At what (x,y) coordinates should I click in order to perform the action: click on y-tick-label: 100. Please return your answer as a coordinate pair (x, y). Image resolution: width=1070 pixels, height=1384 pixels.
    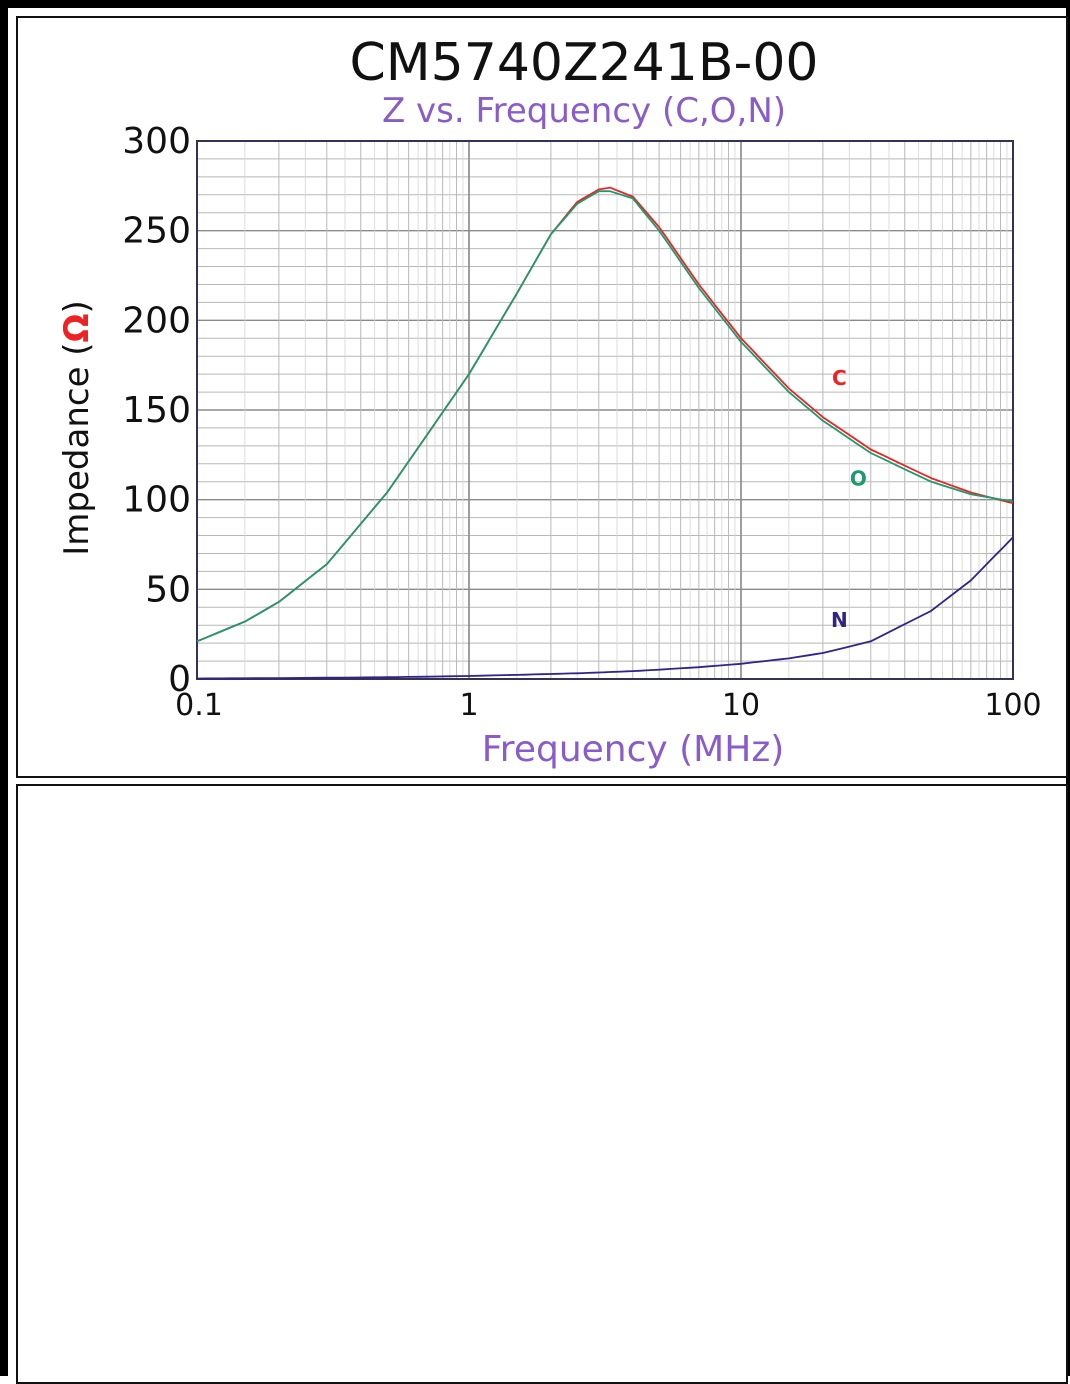
    Looking at the image, I should click on (156, 500).